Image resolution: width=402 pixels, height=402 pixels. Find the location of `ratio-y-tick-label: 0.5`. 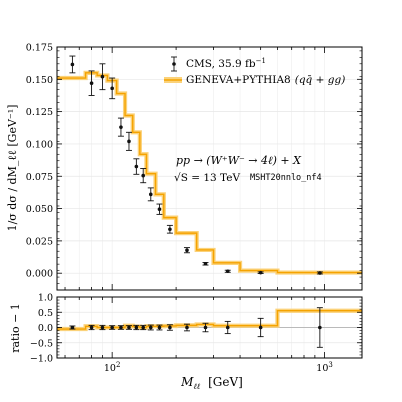

ratio-y-tick-label: 0.5 is located at coordinates (45, 313).